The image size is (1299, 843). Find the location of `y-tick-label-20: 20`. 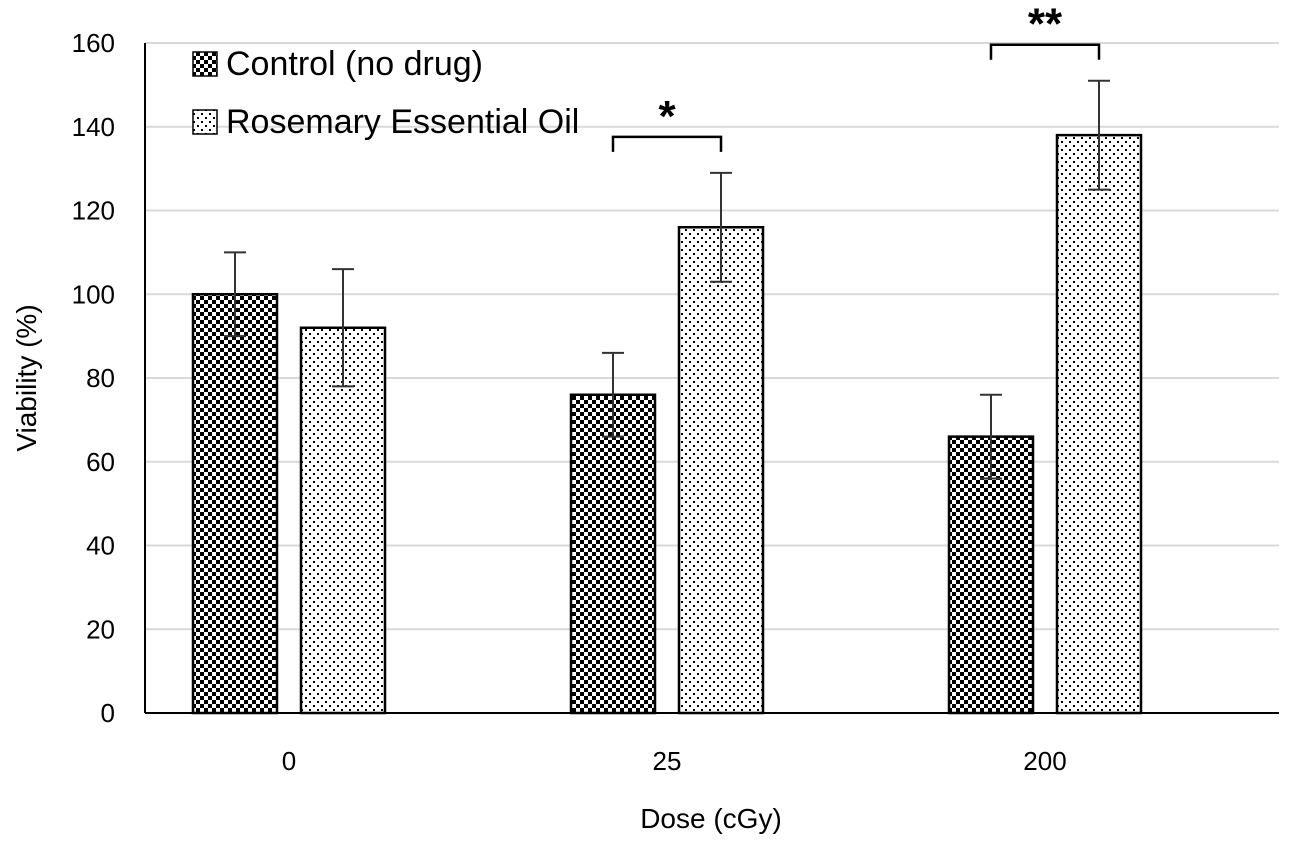

y-tick-label-20: 20 is located at coordinates (100, 629).